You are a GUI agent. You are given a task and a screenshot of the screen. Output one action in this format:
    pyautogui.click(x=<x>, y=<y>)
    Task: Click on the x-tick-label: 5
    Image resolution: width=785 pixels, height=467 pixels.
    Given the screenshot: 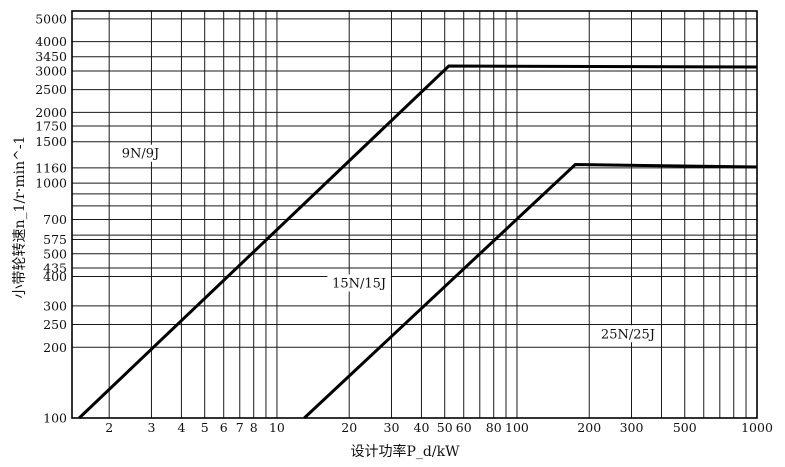 What is the action you would take?
    pyautogui.click(x=205, y=427)
    